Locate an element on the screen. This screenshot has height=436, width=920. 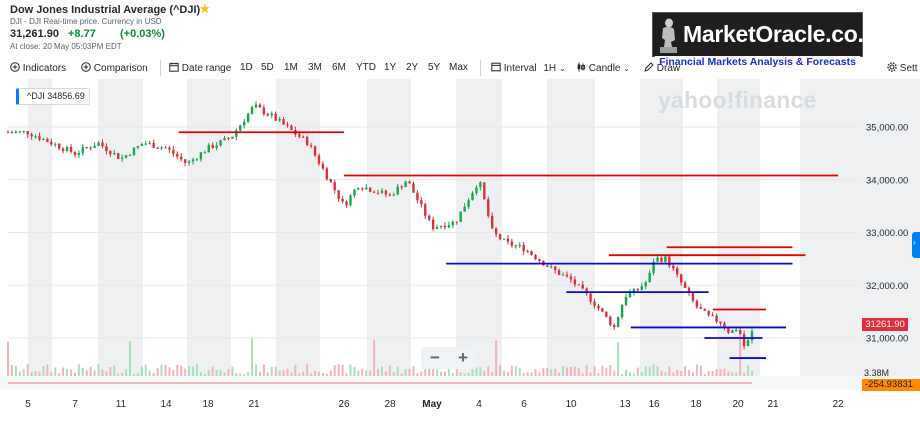
comparison-button: Comparison is located at coordinates (114, 68).